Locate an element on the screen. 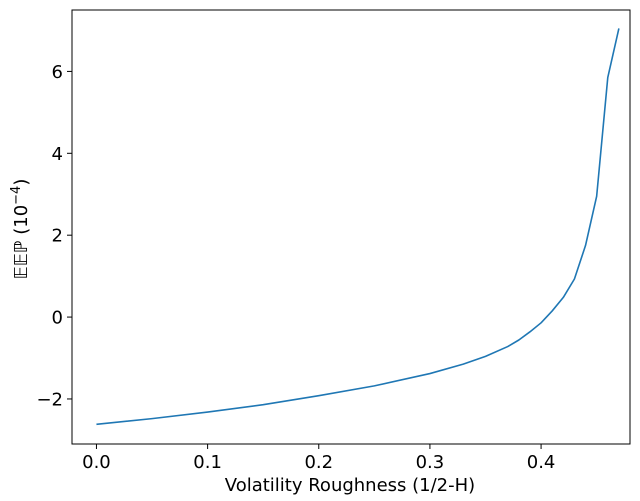 This screenshot has width=640, height=501. y-axis-label: 𝔼𝔼ℙ (10−4) is located at coordinates (20, 229).